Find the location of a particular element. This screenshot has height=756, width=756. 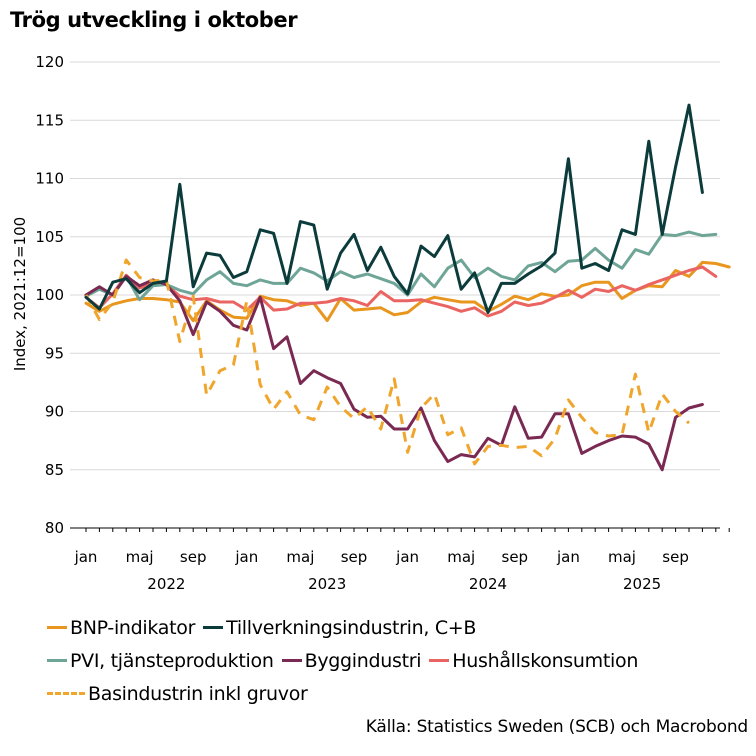

legend-row: Basindustrin inkl gruvor is located at coordinates (399, 694).